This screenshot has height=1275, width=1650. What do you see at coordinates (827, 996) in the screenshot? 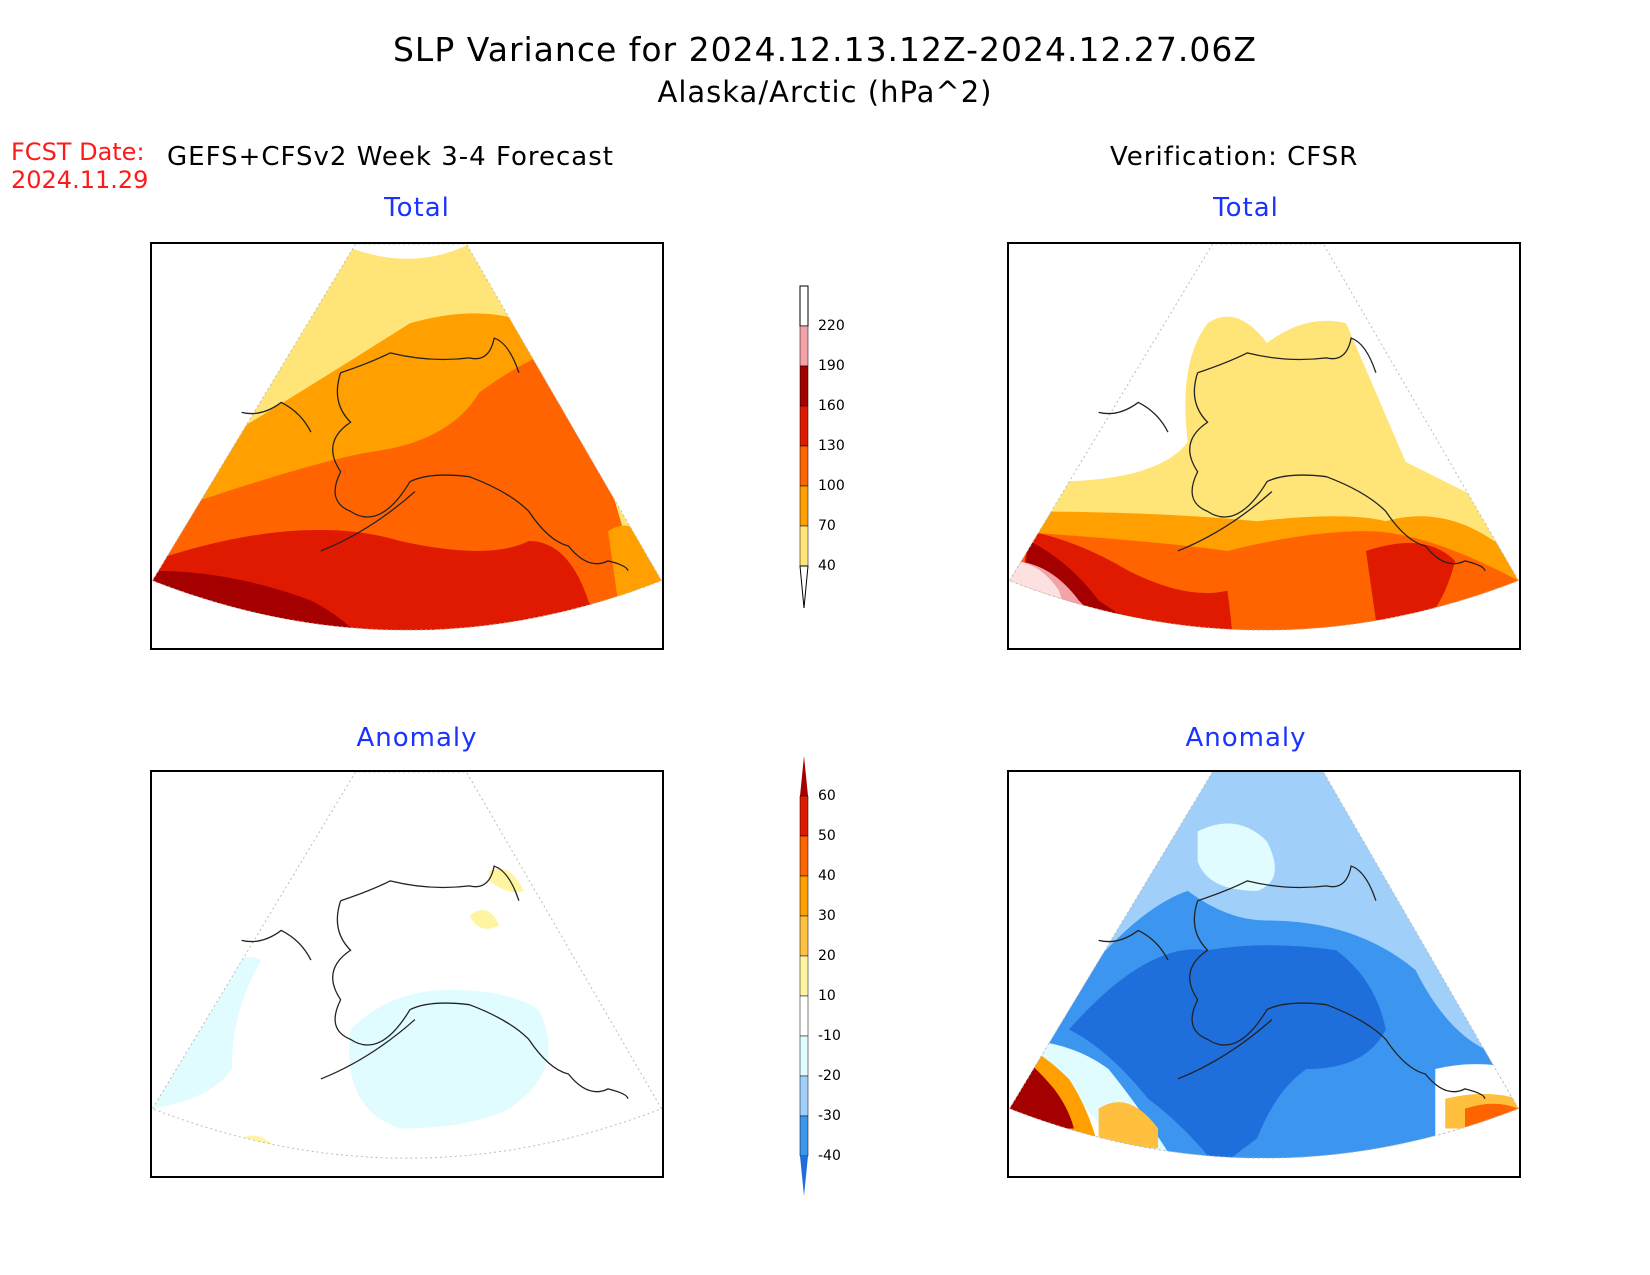
I see `anomaly-colorbar-label: 10` at bounding box center [827, 996].